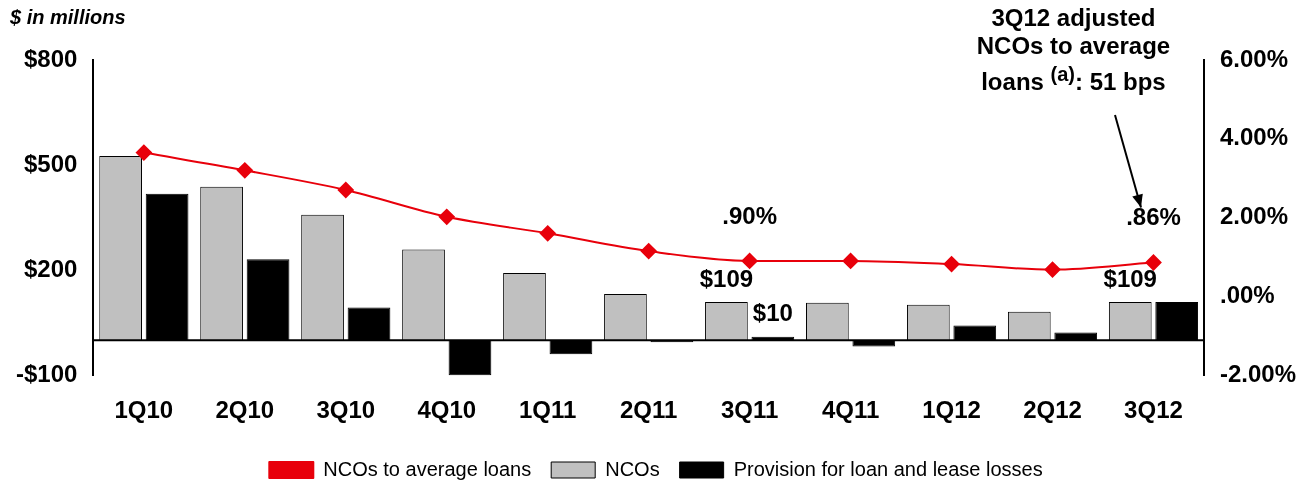 The height and width of the screenshot is (494, 1312). What do you see at coordinates (50, 58) in the screenshot?
I see `y-tick-label: $800` at bounding box center [50, 58].